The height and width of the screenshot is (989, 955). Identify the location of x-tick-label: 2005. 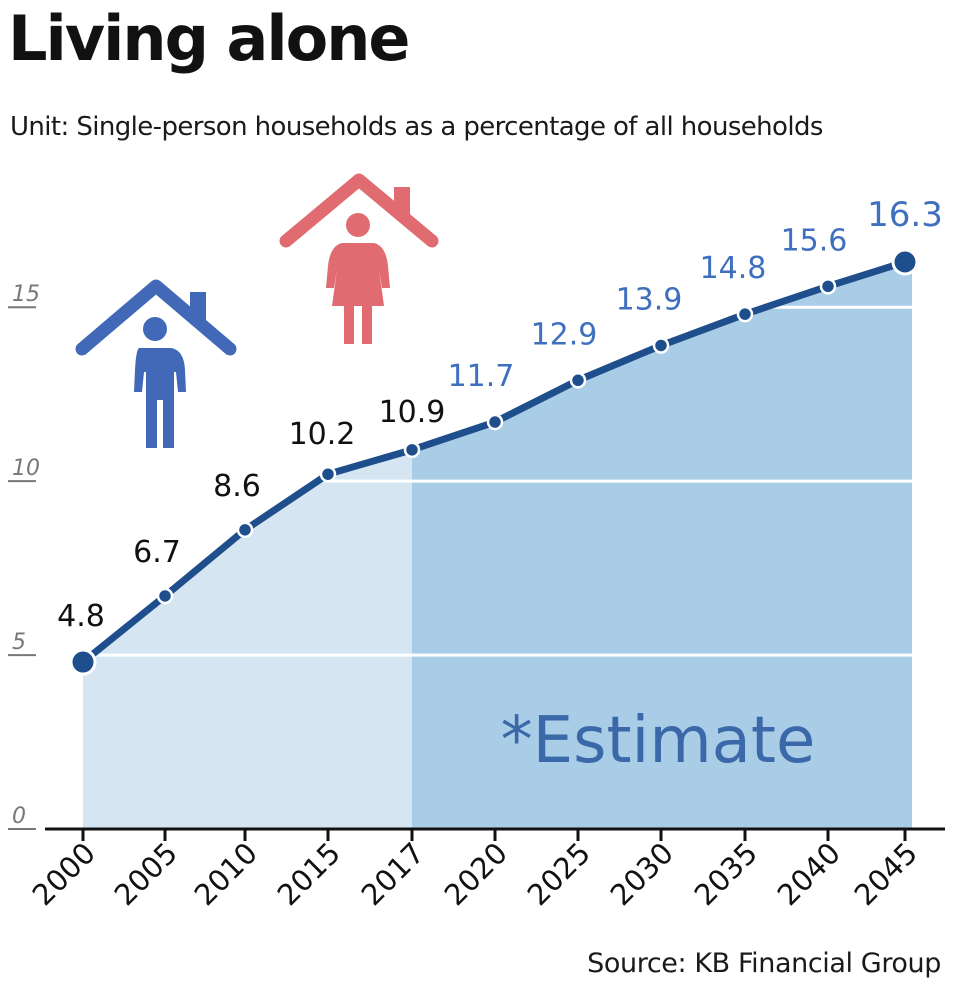
(146, 874).